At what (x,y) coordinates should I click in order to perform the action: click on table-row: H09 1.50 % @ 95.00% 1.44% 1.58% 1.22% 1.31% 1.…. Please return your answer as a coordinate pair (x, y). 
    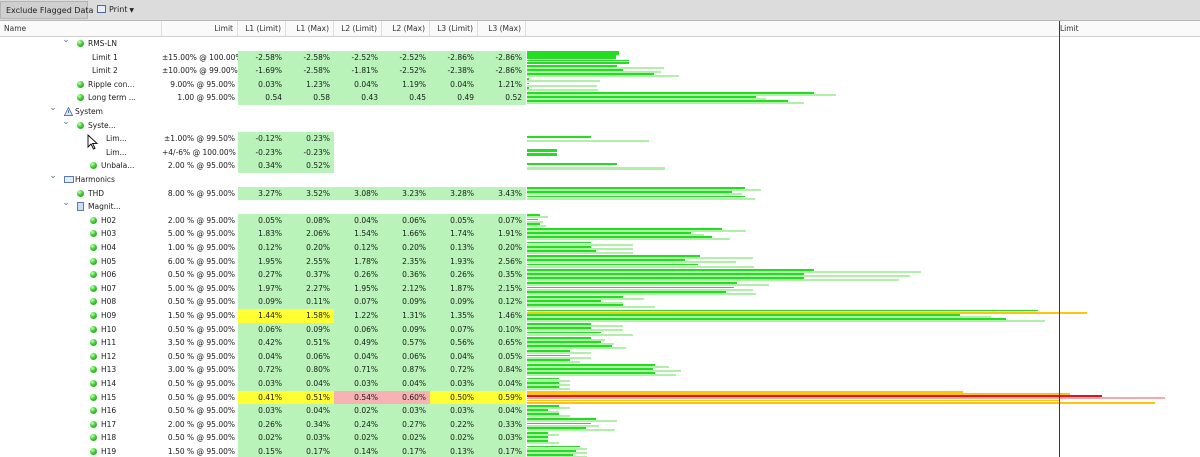
    Looking at the image, I should click on (600, 316).